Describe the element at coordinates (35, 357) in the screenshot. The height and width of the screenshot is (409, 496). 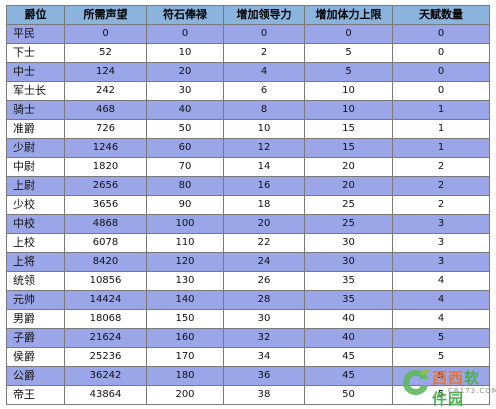
I see `cell-rank-name: 侯爵` at that location.